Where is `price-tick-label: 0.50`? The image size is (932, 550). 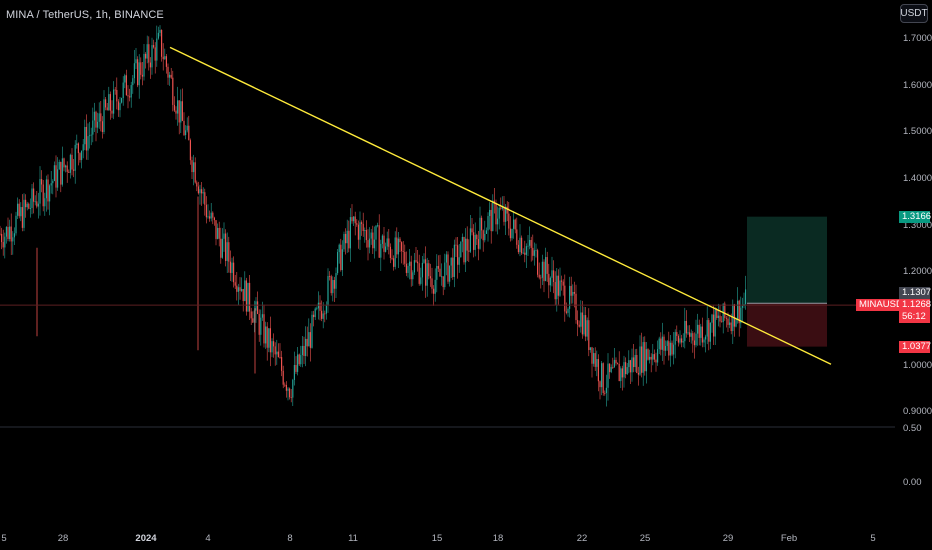 price-tick-label: 0.50 is located at coordinates (912, 428).